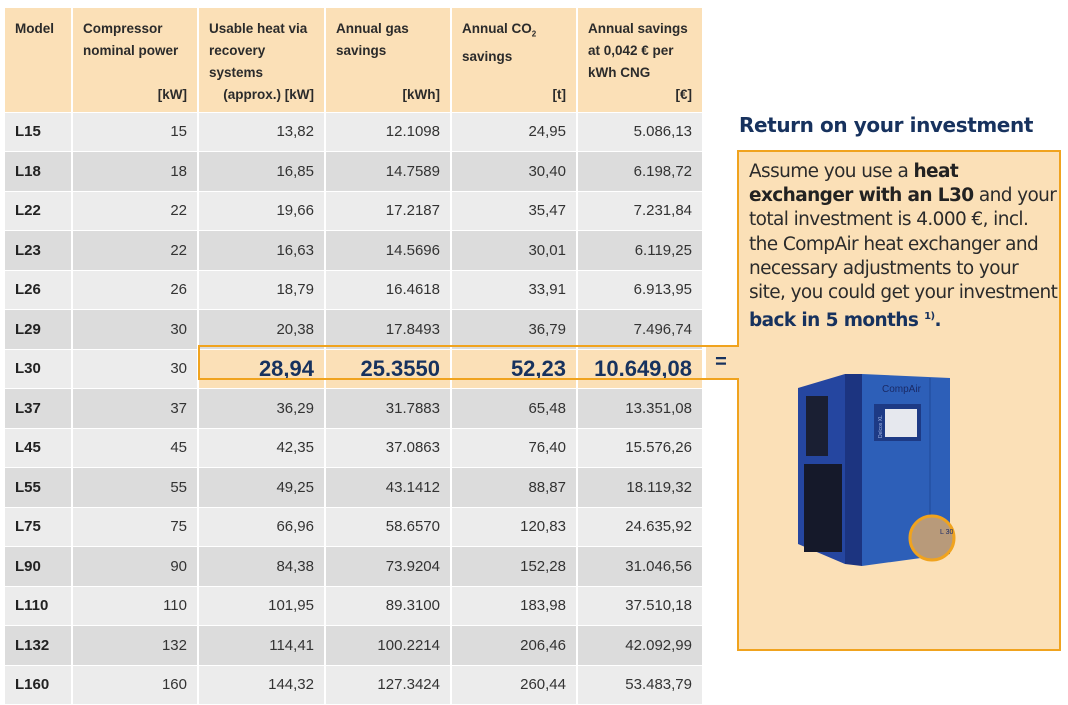 The height and width of the screenshot is (705, 1068). I want to click on model-cell: L160, so click(39, 685).